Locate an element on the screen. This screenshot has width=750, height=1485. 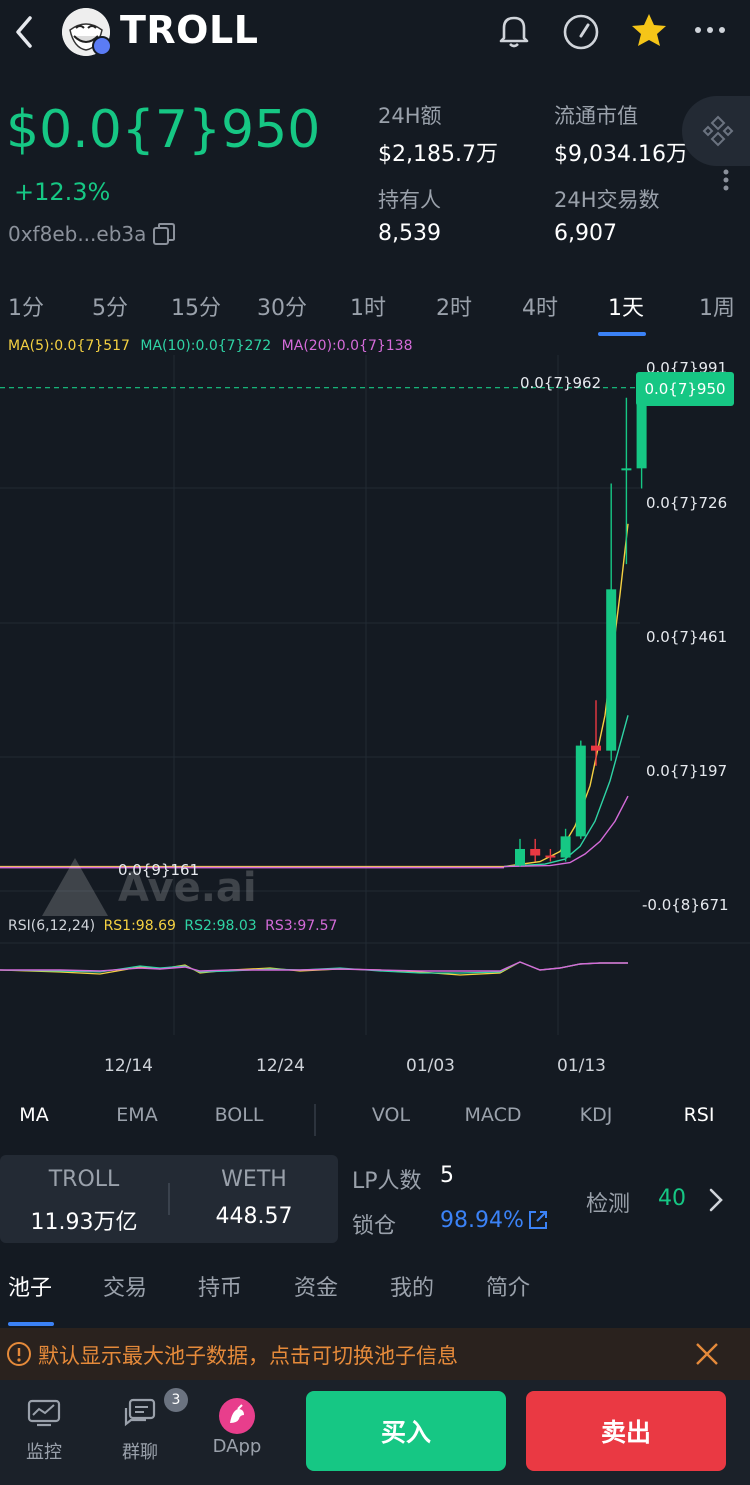
current-price: $0.0{7}950 is located at coordinates (163, 130).